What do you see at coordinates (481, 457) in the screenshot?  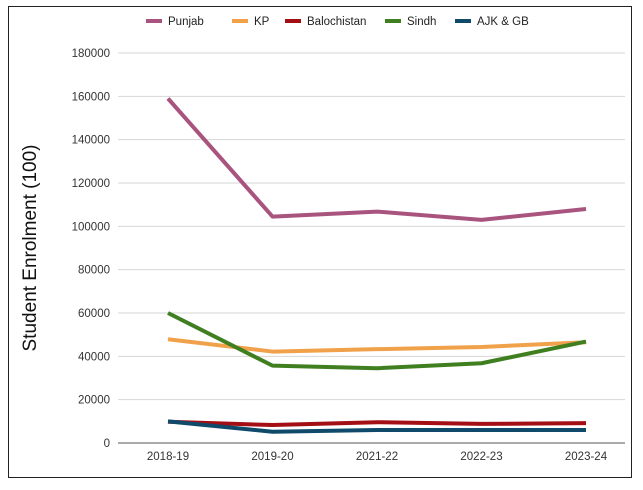 I see `x-tick-label: 2022-23` at bounding box center [481, 457].